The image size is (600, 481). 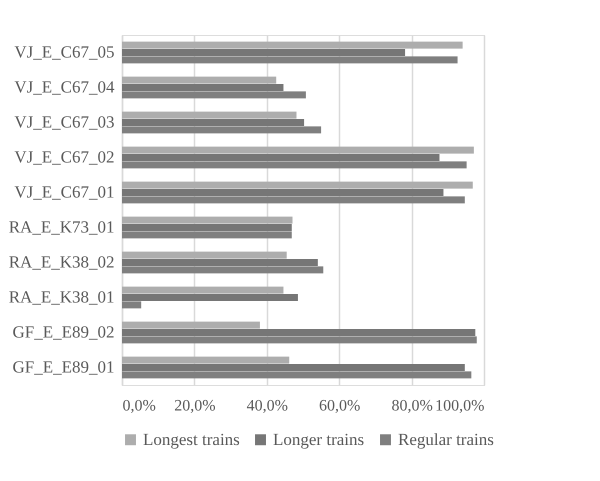 What do you see at coordinates (459, 406) in the screenshot?
I see `x-tick-label: 100,0%` at bounding box center [459, 406].